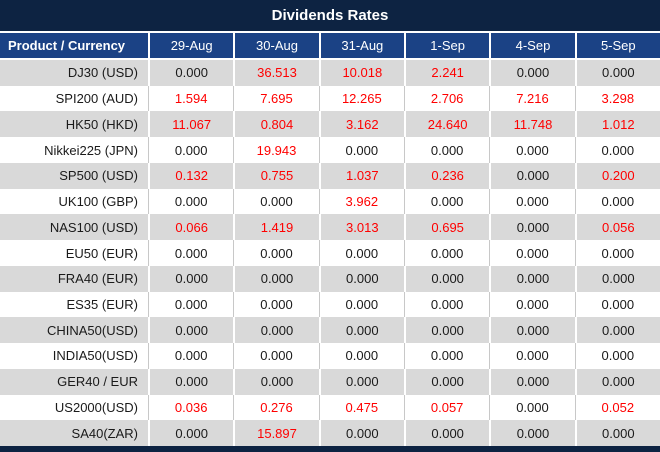 The height and width of the screenshot is (452, 660). What do you see at coordinates (91, 150) in the screenshot?
I see `product-name: Nikkei225 (JPN)` at bounding box center [91, 150].